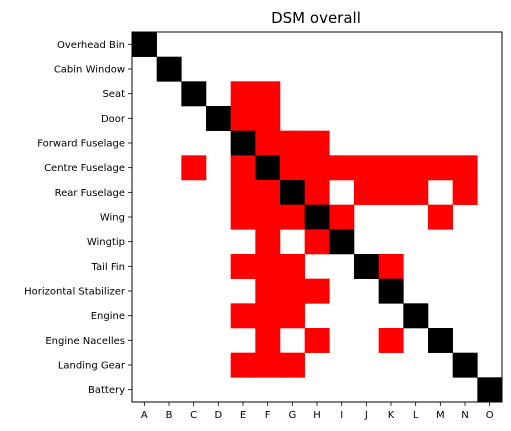  Describe the element at coordinates (268, 266) in the screenshot. I see `heatmap-cell-tail-fin-f` at that location.